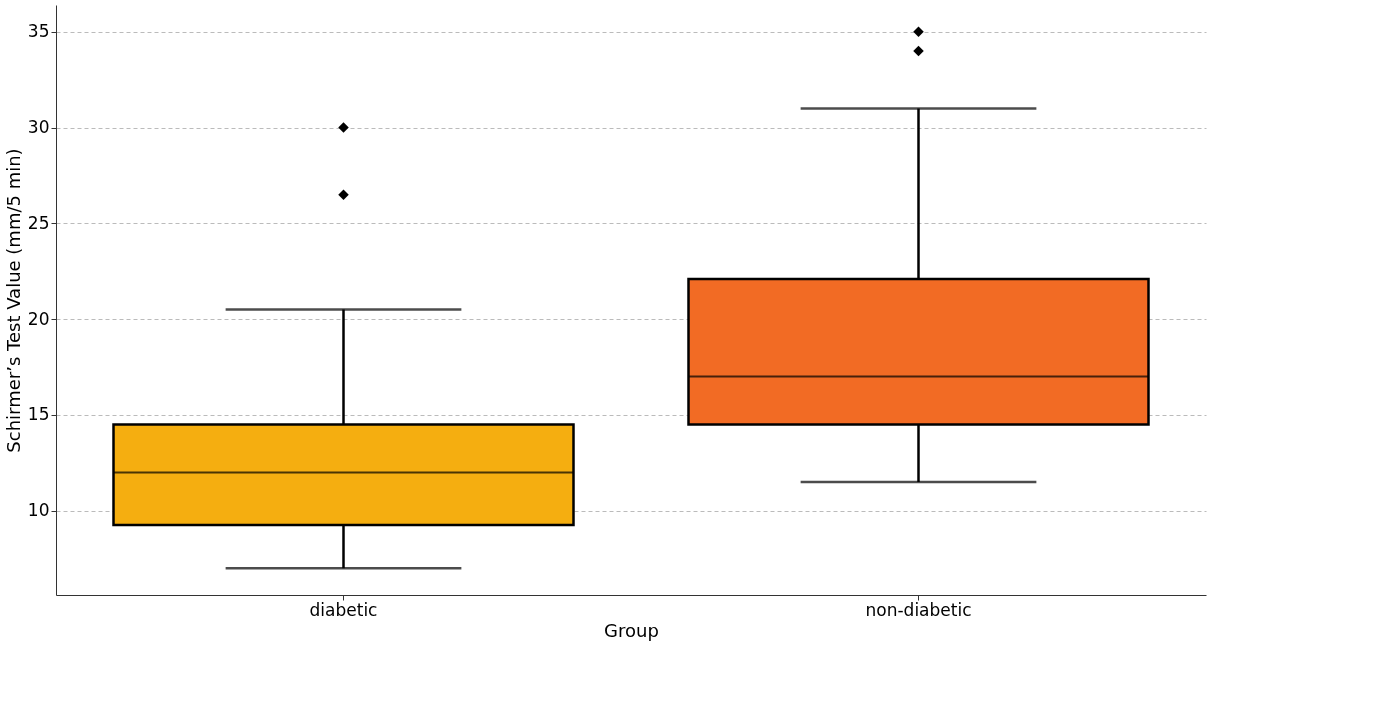 The width and height of the screenshot is (1395, 704). I want to click on y-tick-label: 15, so click(38, 414).